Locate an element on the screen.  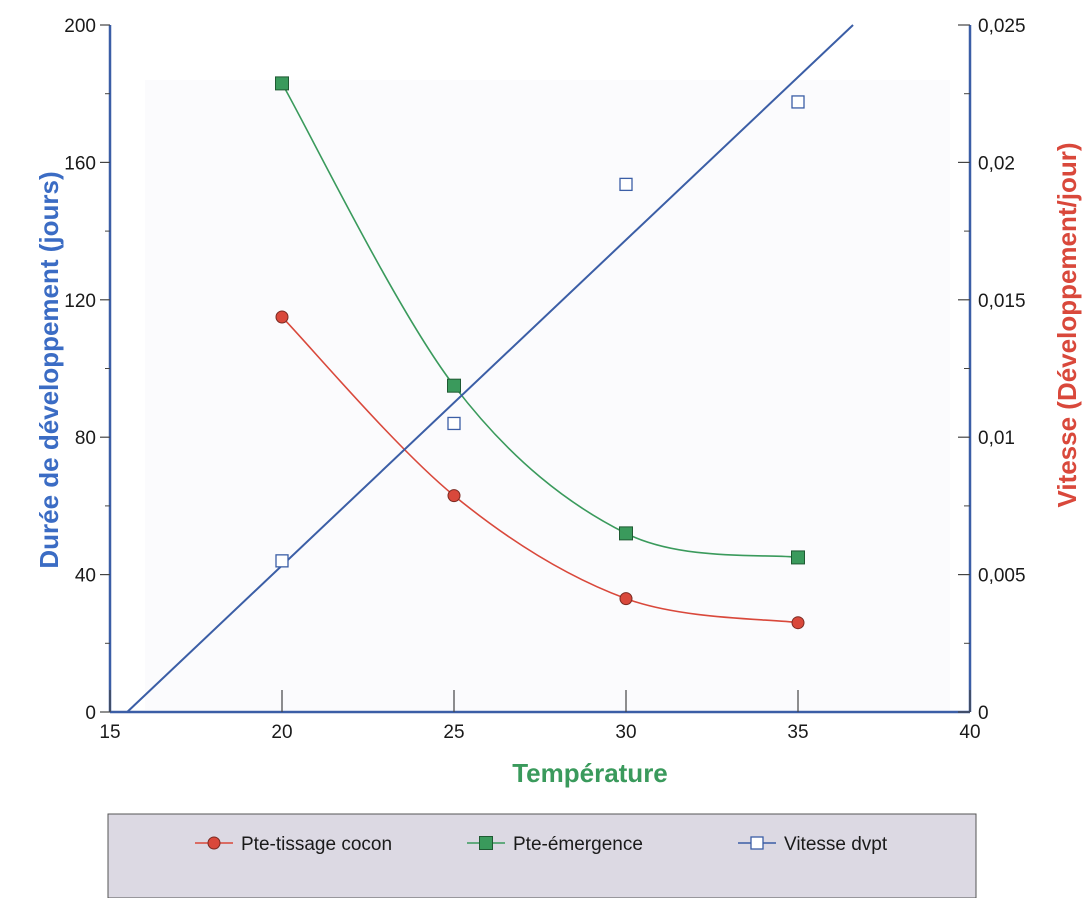
y-right-tick-label: 0,025 is located at coordinates (1002, 26).